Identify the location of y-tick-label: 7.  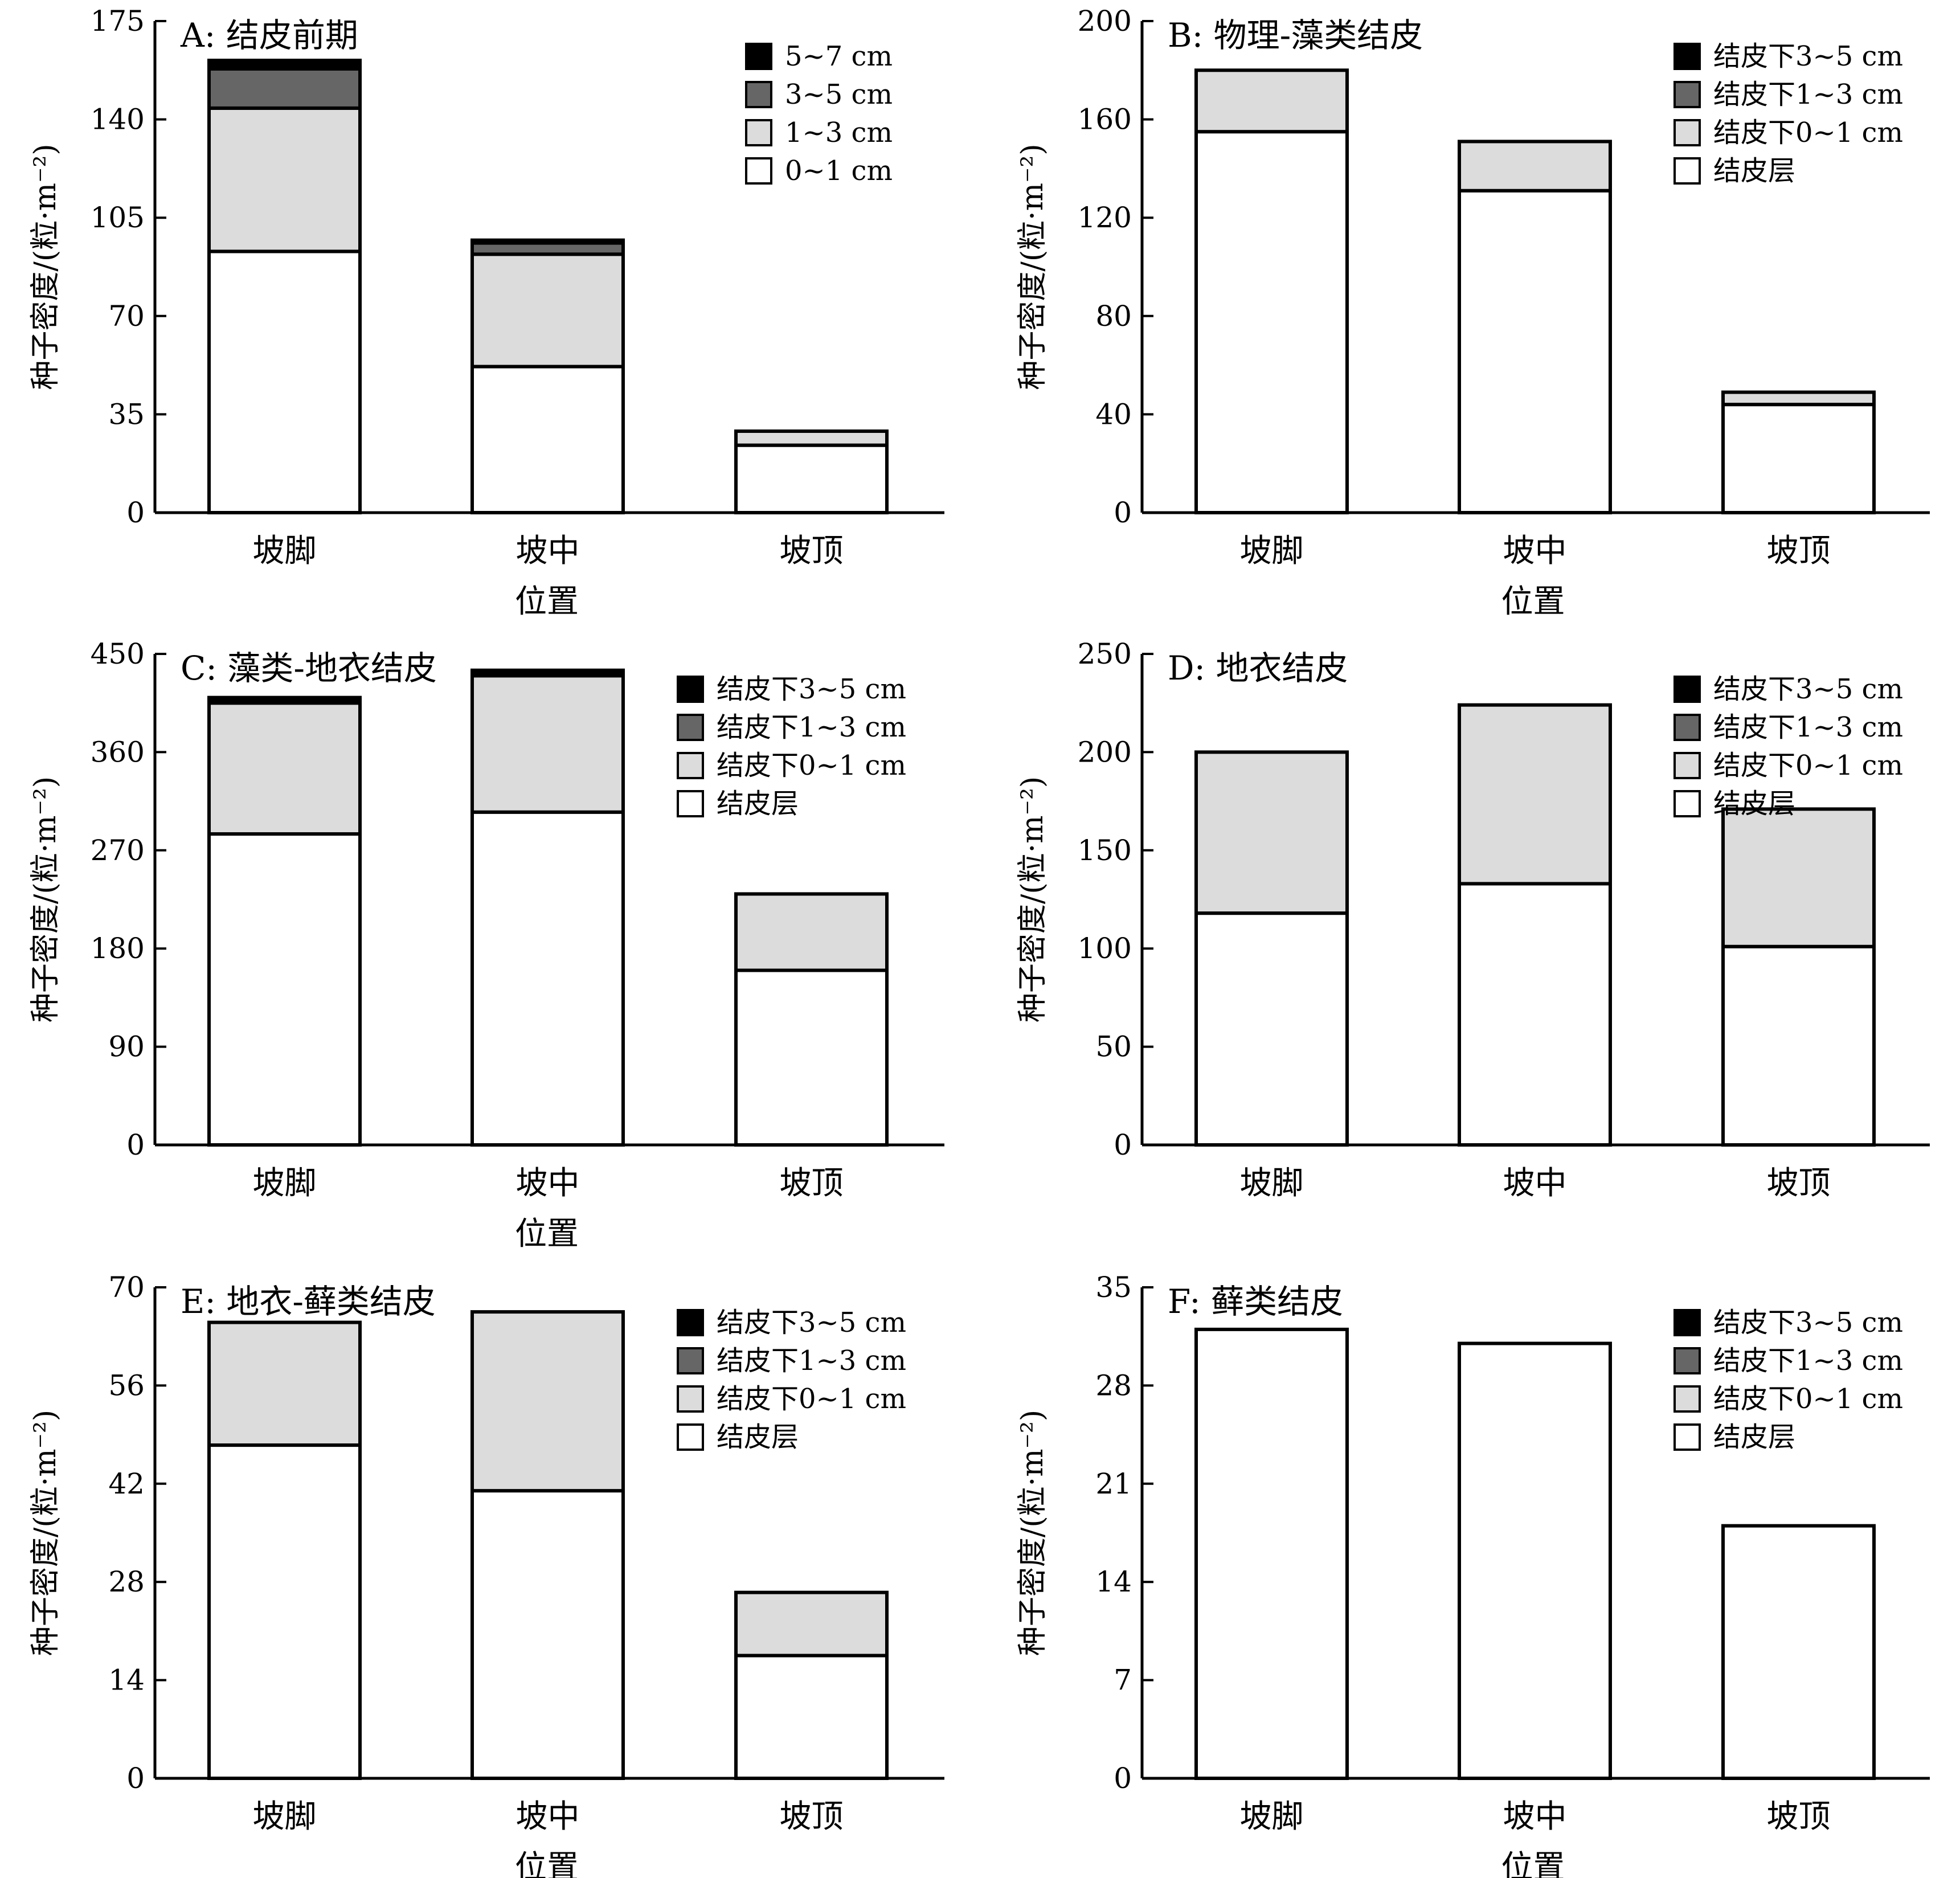
(1123, 1680).